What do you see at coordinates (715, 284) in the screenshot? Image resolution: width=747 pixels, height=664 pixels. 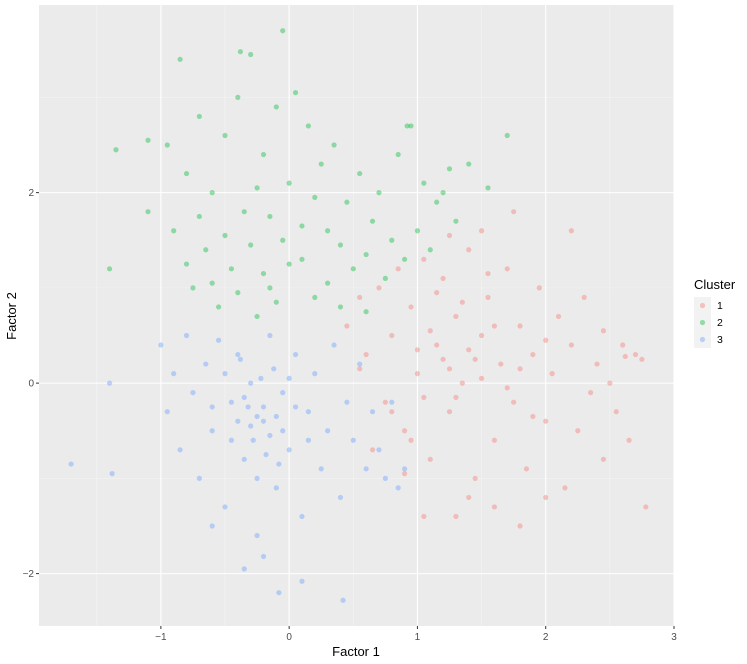 I see `legend-title: Cluster` at bounding box center [715, 284].